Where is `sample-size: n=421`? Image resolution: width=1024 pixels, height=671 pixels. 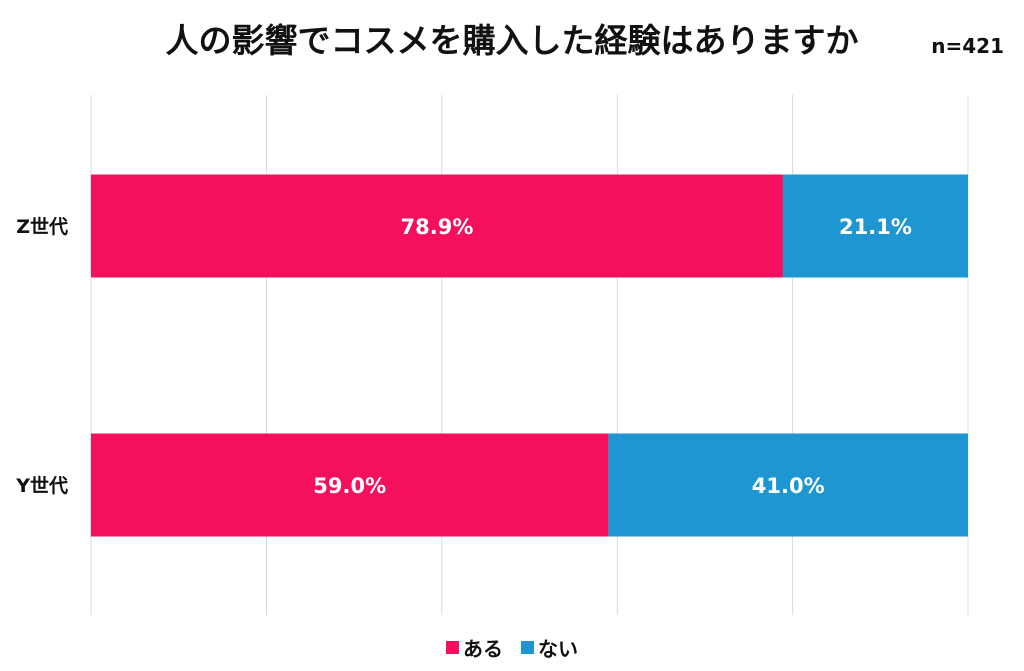
sample-size: n=421 is located at coordinates (967, 46).